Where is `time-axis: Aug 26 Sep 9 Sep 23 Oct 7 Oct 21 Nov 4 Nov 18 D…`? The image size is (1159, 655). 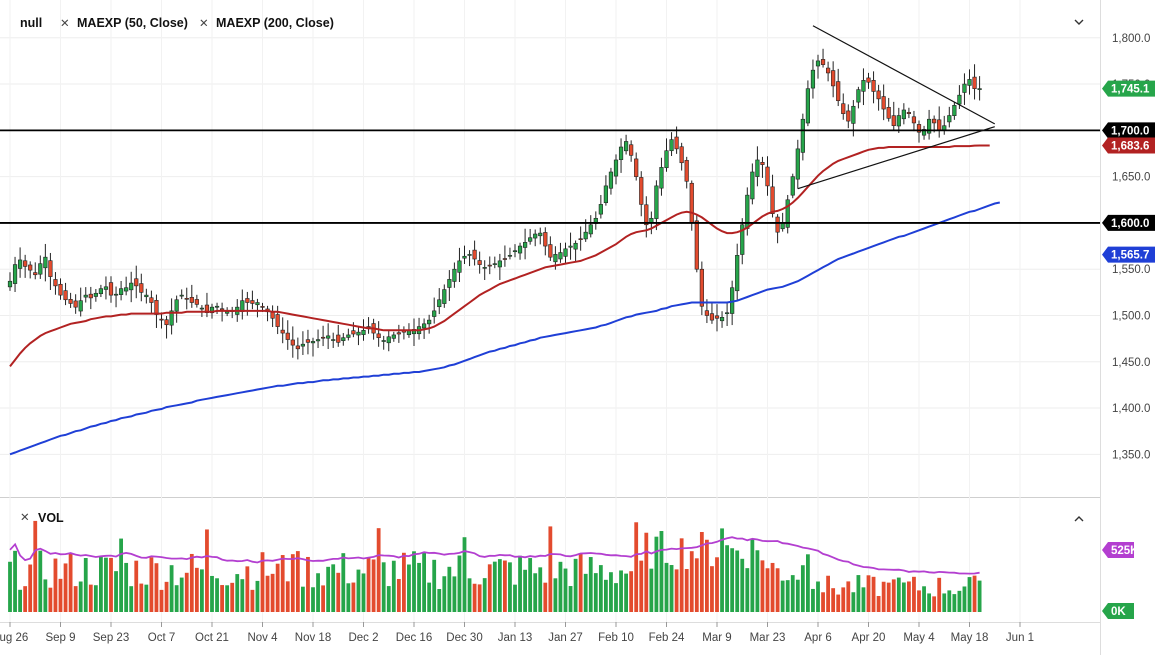
time-axis: Aug 26 Sep 9 Sep 23 Oct 7 Oct 21 Nov 4 Nov 18 D… is located at coordinates (517, 633).